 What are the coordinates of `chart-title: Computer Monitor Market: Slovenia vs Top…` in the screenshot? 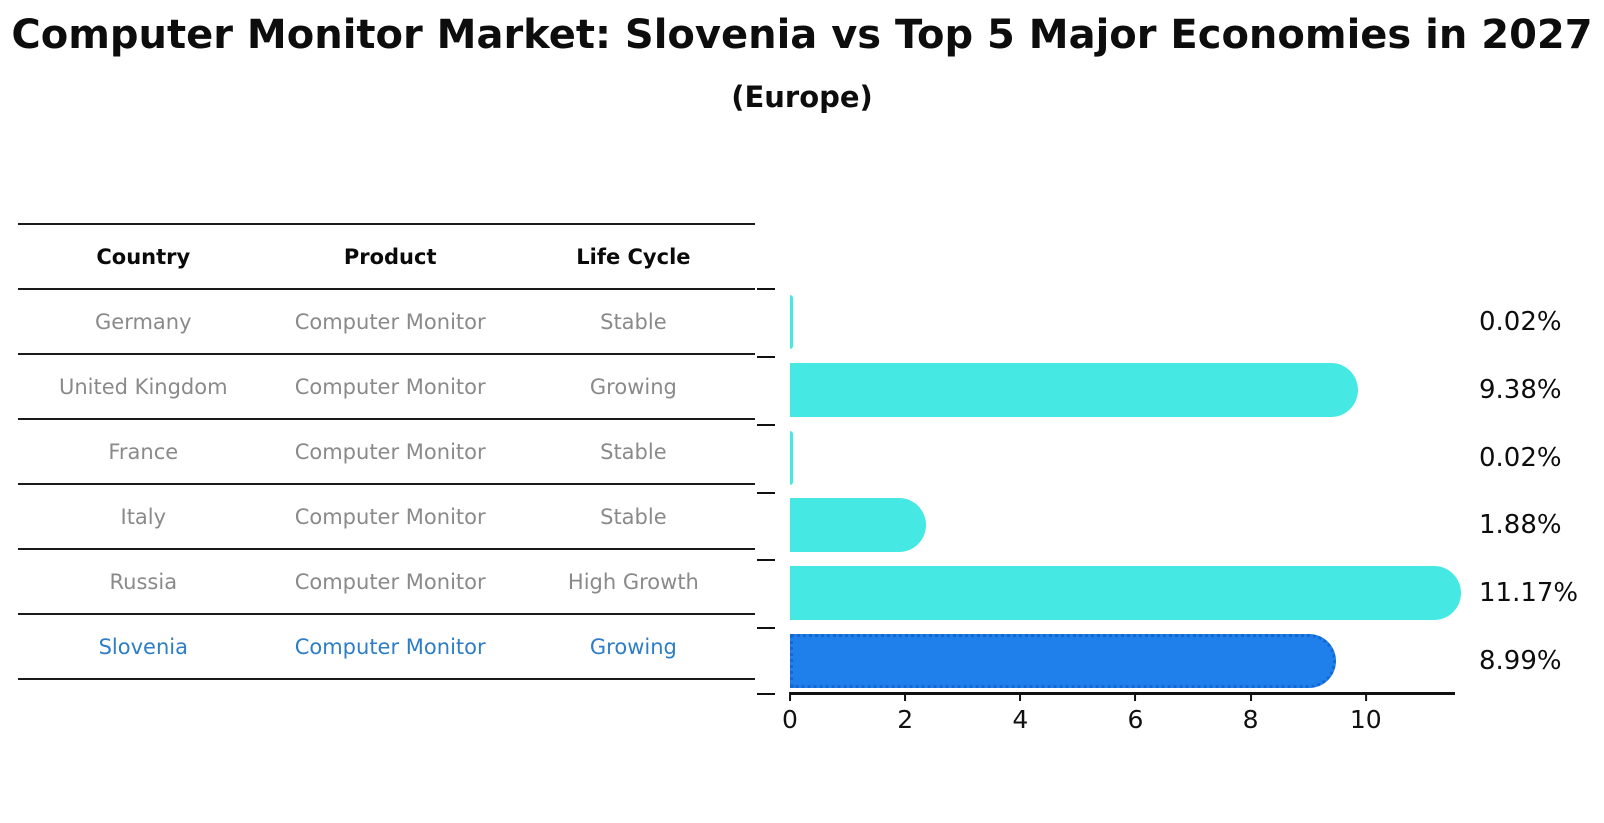 It's located at (802, 35).